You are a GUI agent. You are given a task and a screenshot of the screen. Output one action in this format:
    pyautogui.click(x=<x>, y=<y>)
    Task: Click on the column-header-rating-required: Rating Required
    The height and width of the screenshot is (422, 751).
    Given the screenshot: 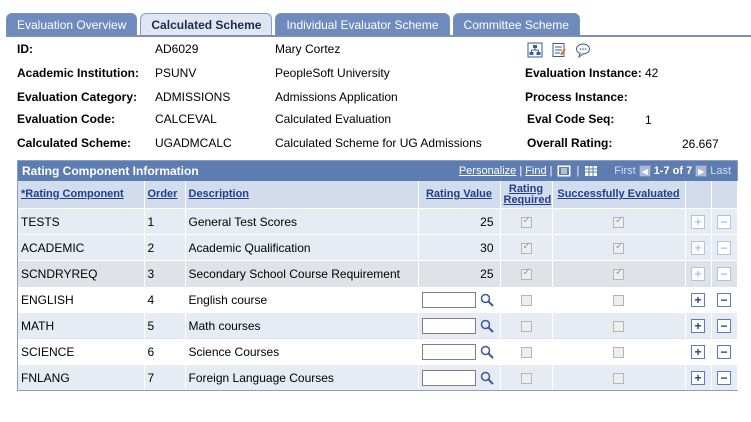 What is the action you would take?
    pyautogui.click(x=526, y=195)
    